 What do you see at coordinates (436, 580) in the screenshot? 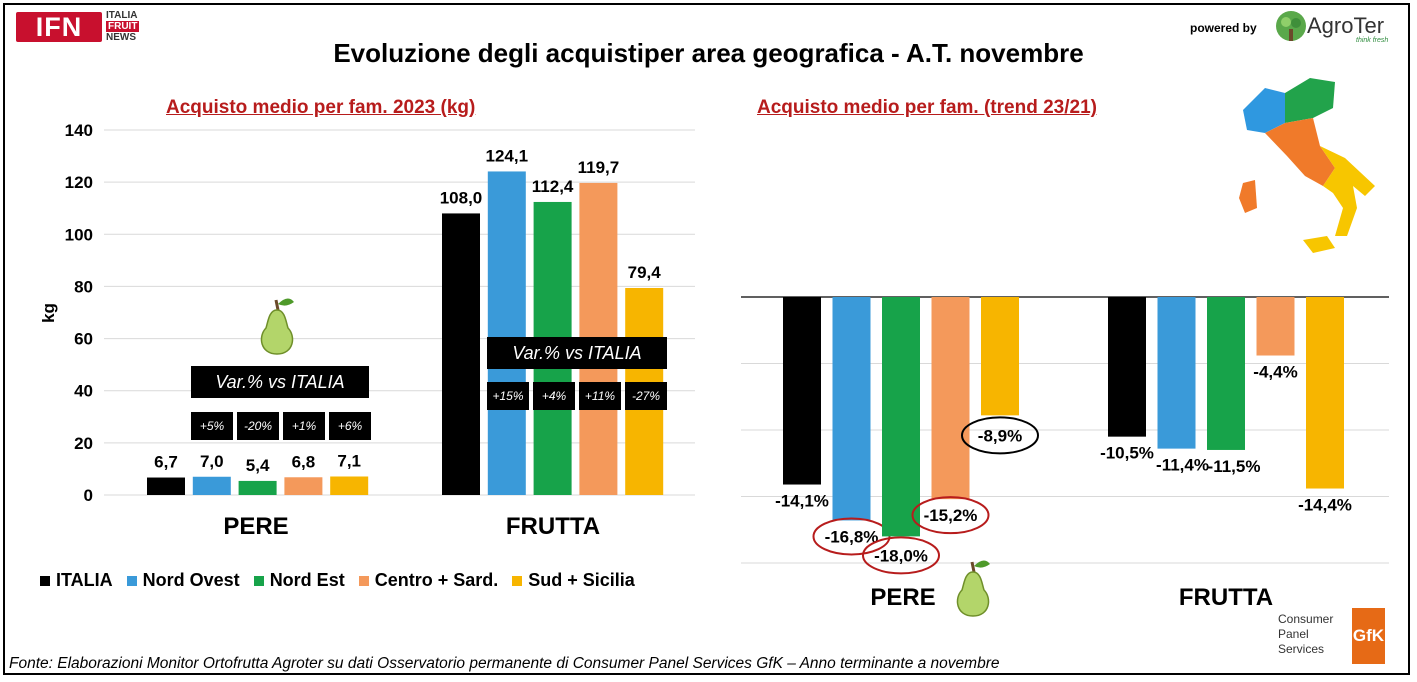
I see `legend-label: Centro + Sard.` at bounding box center [436, 580].